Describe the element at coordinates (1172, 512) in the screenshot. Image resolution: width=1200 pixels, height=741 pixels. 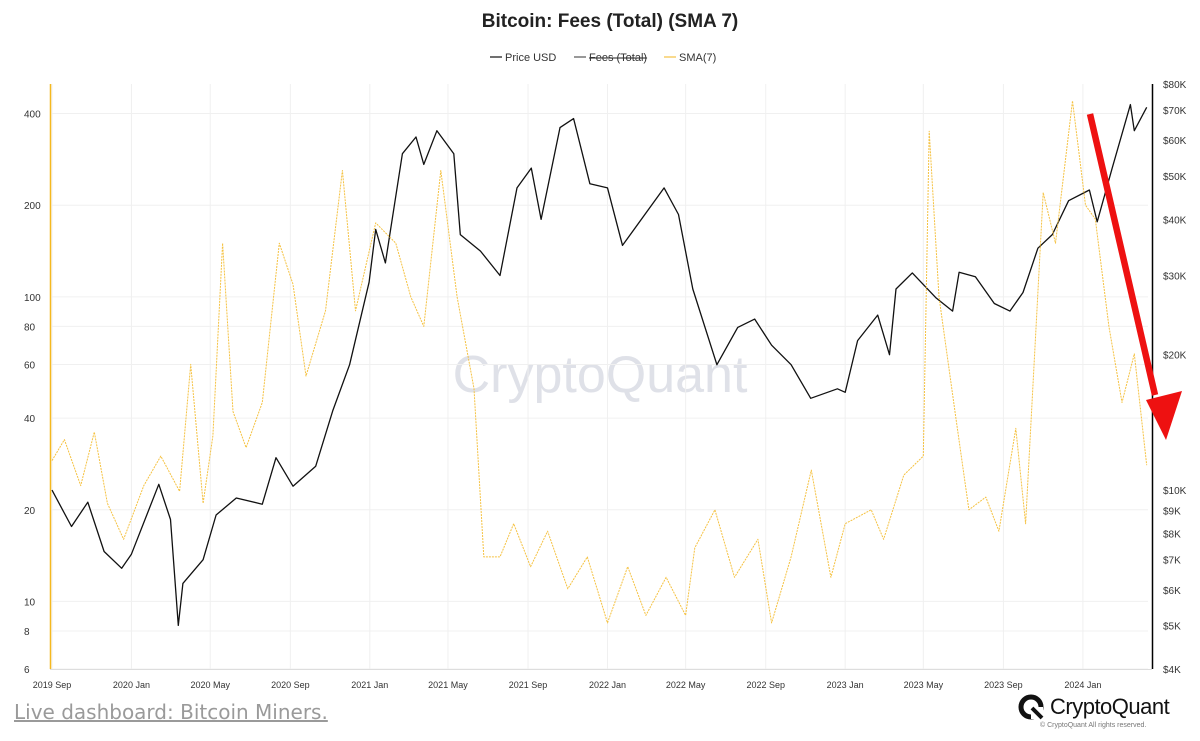
I see `right-tick-label: $9K` at that location.